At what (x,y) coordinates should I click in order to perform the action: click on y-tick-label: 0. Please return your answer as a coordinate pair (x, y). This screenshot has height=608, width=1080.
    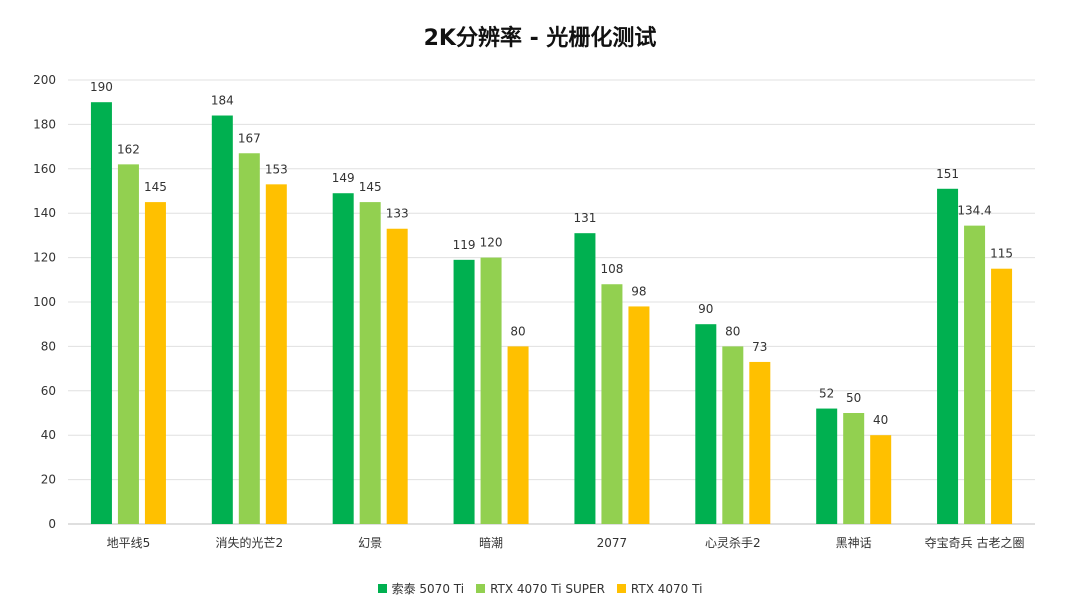
    Looking at the image, I should click on (52, 524).